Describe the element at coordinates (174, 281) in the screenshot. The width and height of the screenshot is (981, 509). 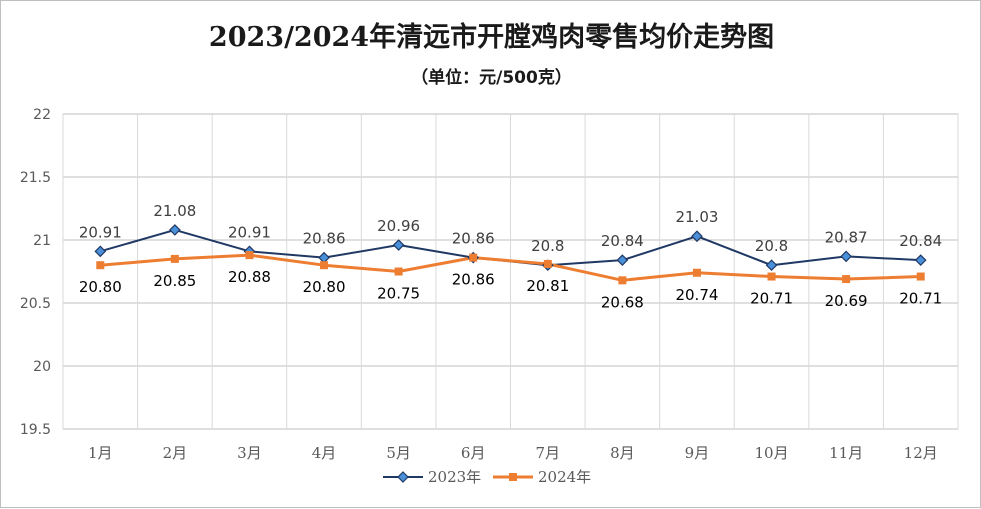
I see `data-label: 20.85` at that location.